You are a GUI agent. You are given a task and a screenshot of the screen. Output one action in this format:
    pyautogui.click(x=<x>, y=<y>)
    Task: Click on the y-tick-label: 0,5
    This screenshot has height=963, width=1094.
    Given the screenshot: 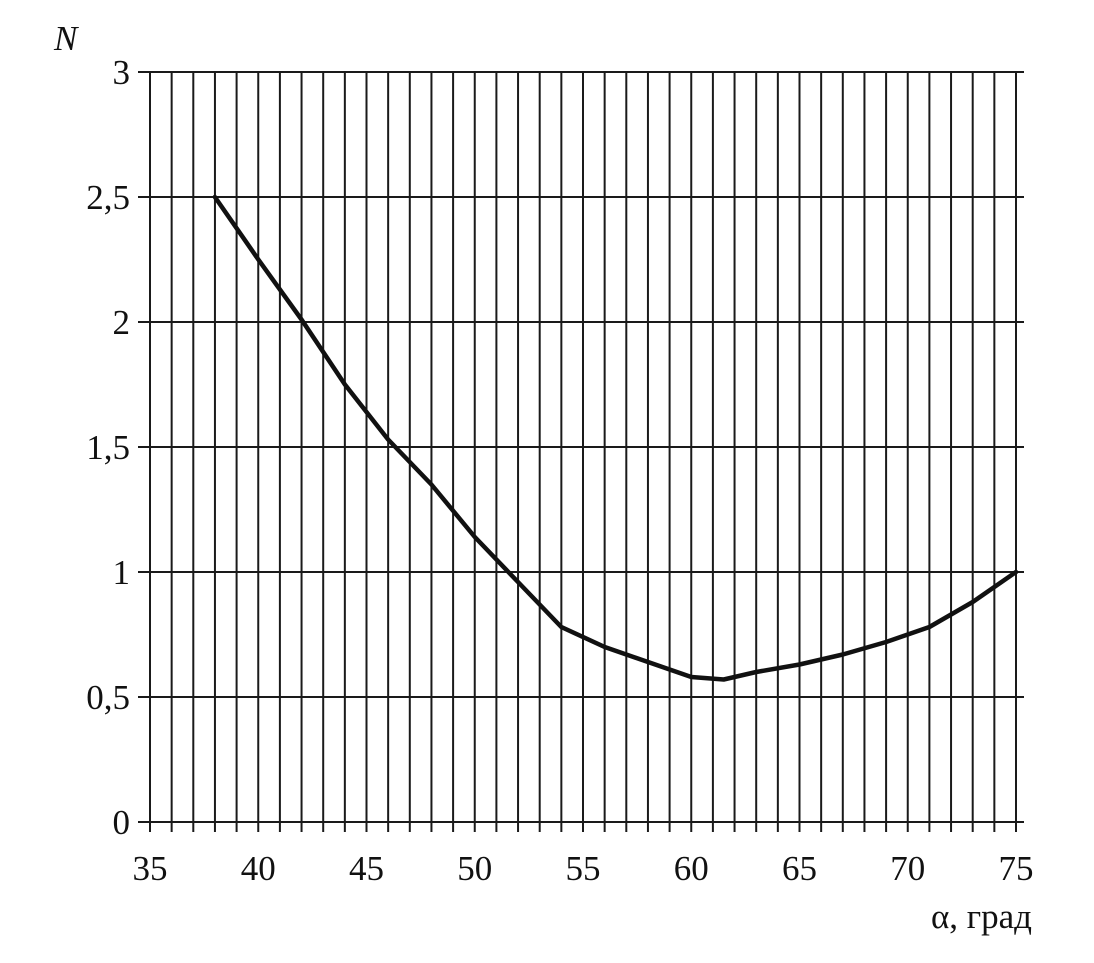 What is the action you would take?
    pyautogui.click(x=108, y=697)
    